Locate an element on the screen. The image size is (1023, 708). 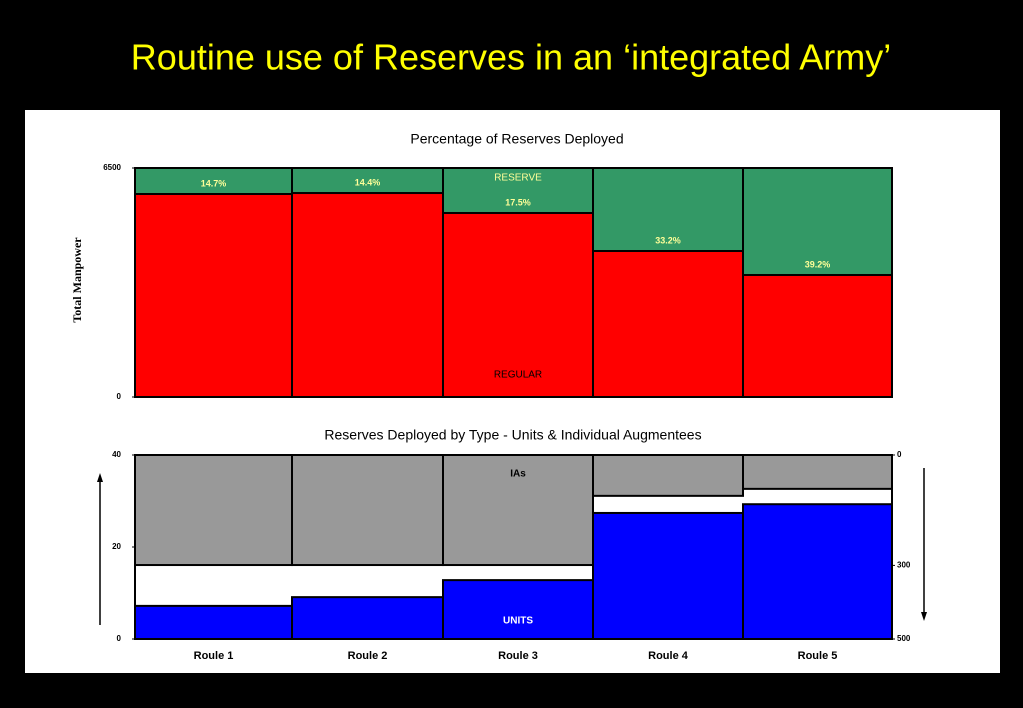
x-tick-label: Roule 4 is located at coordinates (668, 656).